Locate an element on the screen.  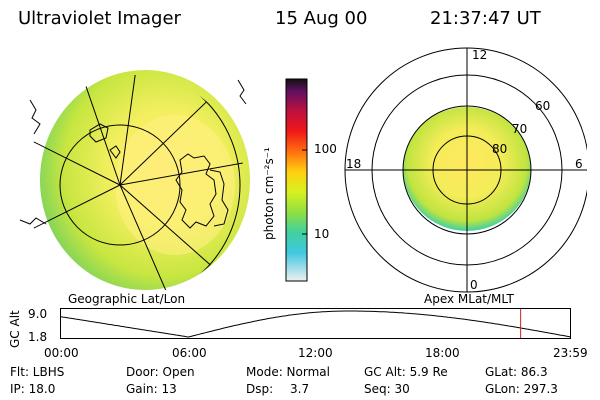
glon-info: GLon: 297.3 is located at coordinates (521, 389).